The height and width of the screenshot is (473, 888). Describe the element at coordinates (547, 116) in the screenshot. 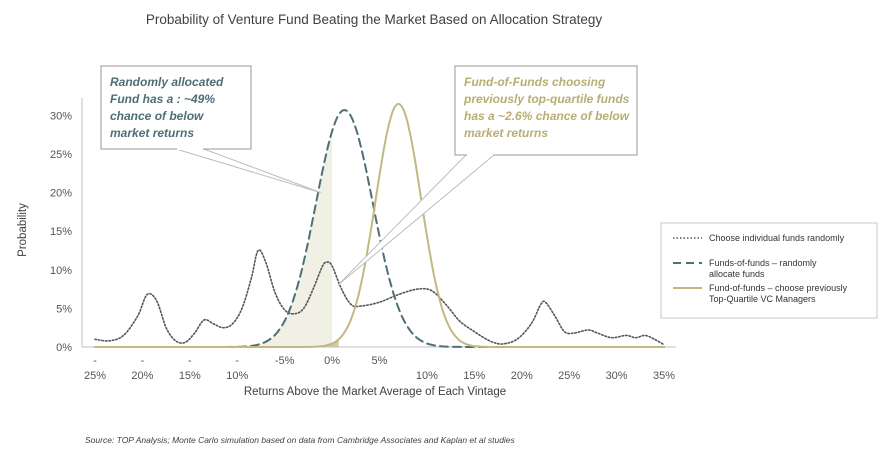

I see `callout-line: has a ~2.6% chance of below` at that location.